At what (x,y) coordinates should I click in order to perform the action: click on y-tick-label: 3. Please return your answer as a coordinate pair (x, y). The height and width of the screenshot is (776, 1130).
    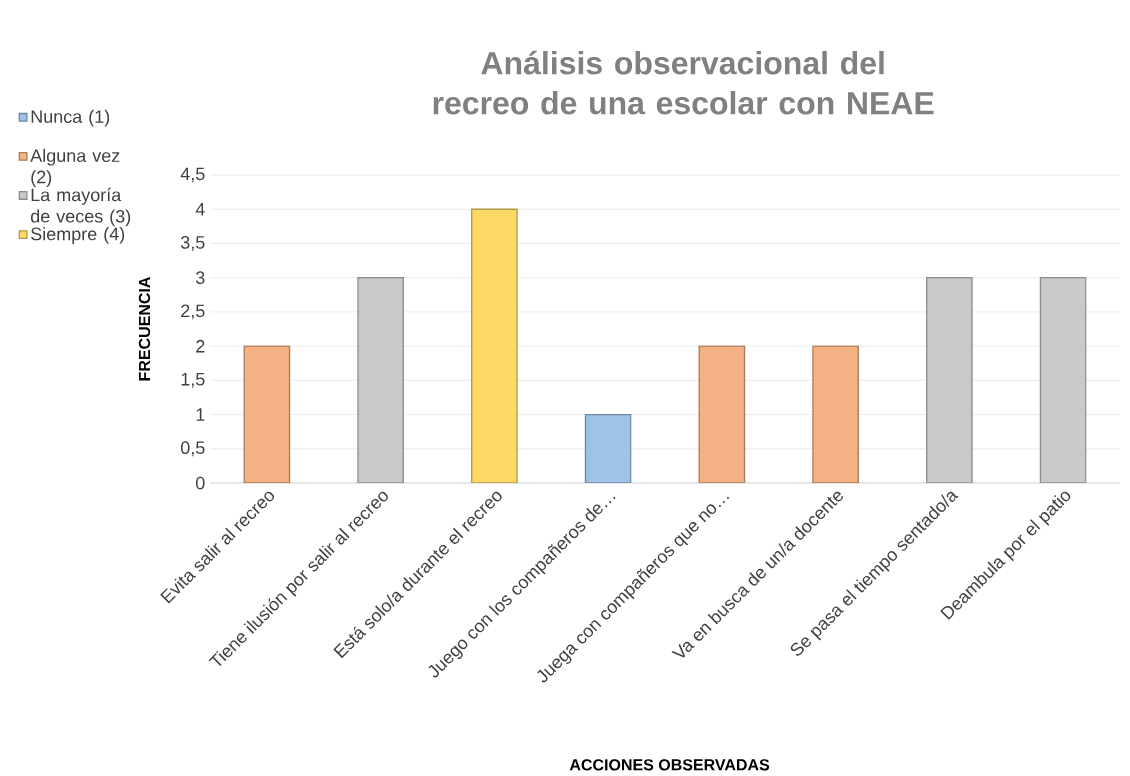
    Looking at the image, I should click on (200, 278).